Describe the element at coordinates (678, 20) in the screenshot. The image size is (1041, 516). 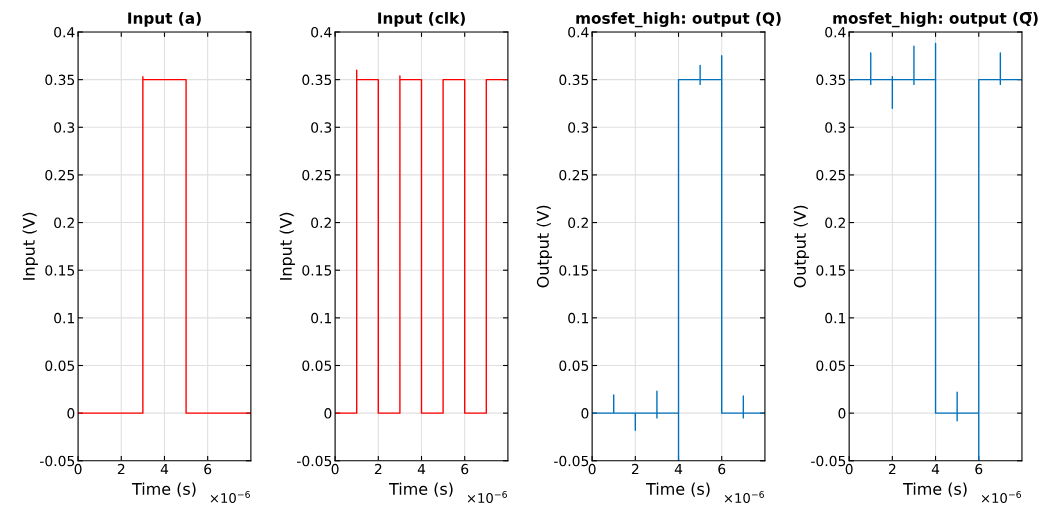
I see `chart-title: mosfet_high: output (Q)` at that location.